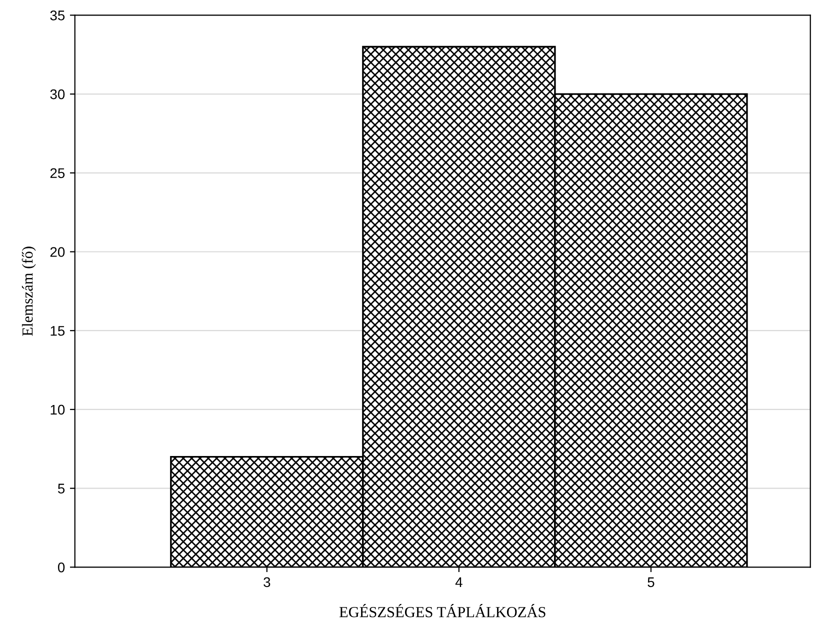 The image size is (832, 633). I want to click on x-axis-title: EGÉSZSÉGES TÁPLÁLKOZÁS, so click(442, 611).